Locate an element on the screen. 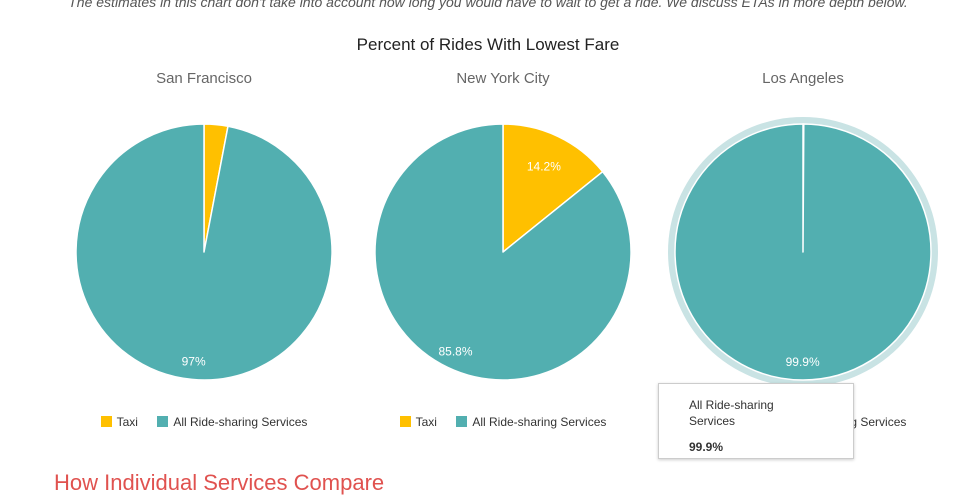 The height and width of the screenshot is (496, 976). pie-data-label: 97% is located at coordinates (194, 362).